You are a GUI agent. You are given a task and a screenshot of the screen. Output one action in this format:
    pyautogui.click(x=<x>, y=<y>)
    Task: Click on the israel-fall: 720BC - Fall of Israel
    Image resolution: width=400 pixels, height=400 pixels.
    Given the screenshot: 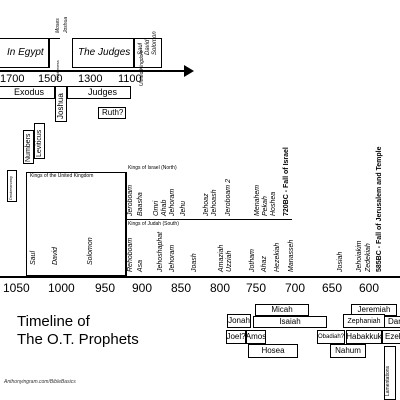 What is the action you would take?
    pyautogui.click(x=286, y=181)
    